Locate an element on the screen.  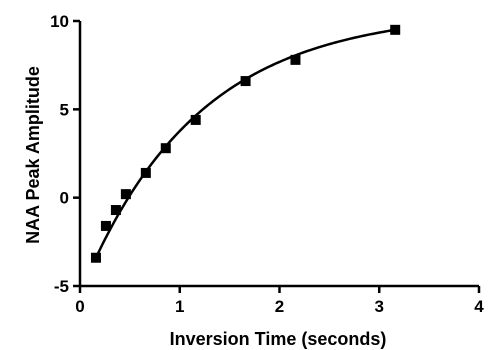
y-tick-label: 10 is located at coordinates (59, 21).